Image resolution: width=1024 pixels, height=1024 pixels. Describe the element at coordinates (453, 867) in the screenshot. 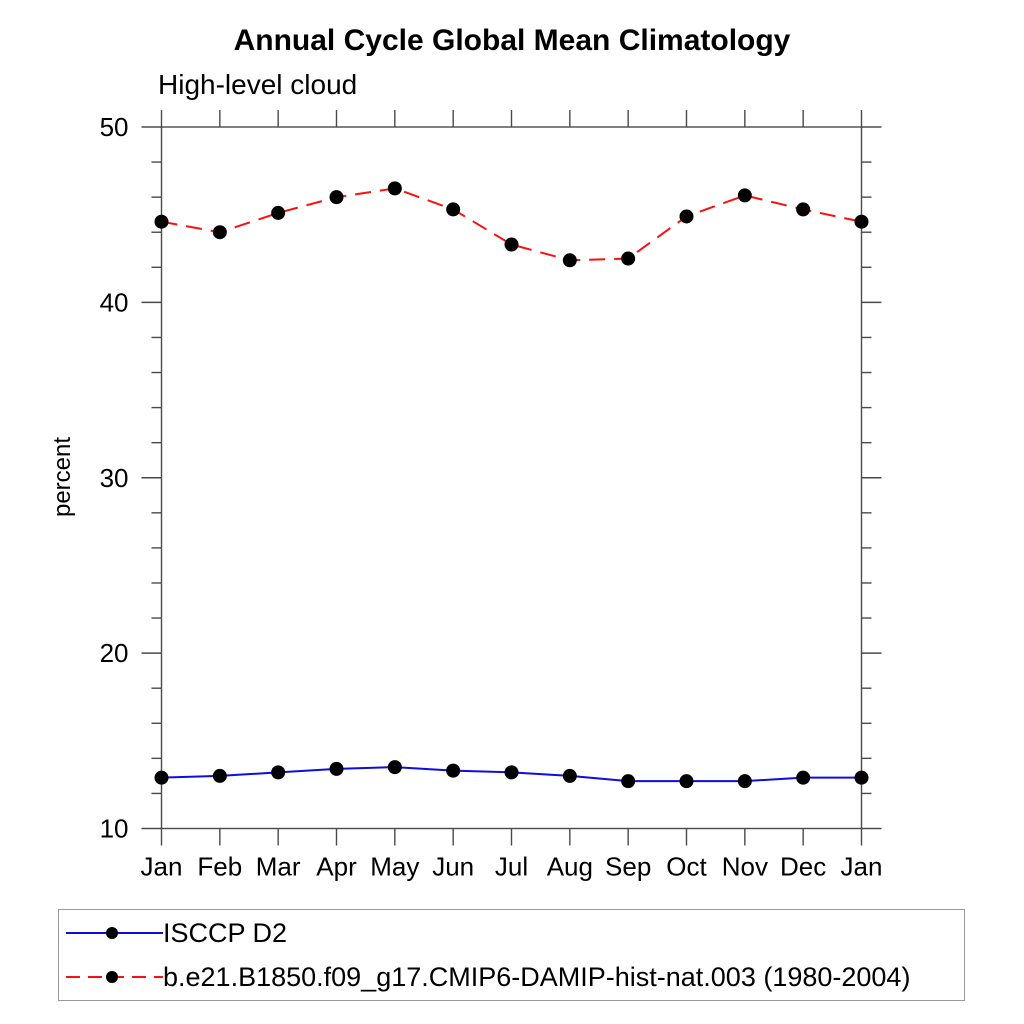

I see `svg-text: Jun` at that location.